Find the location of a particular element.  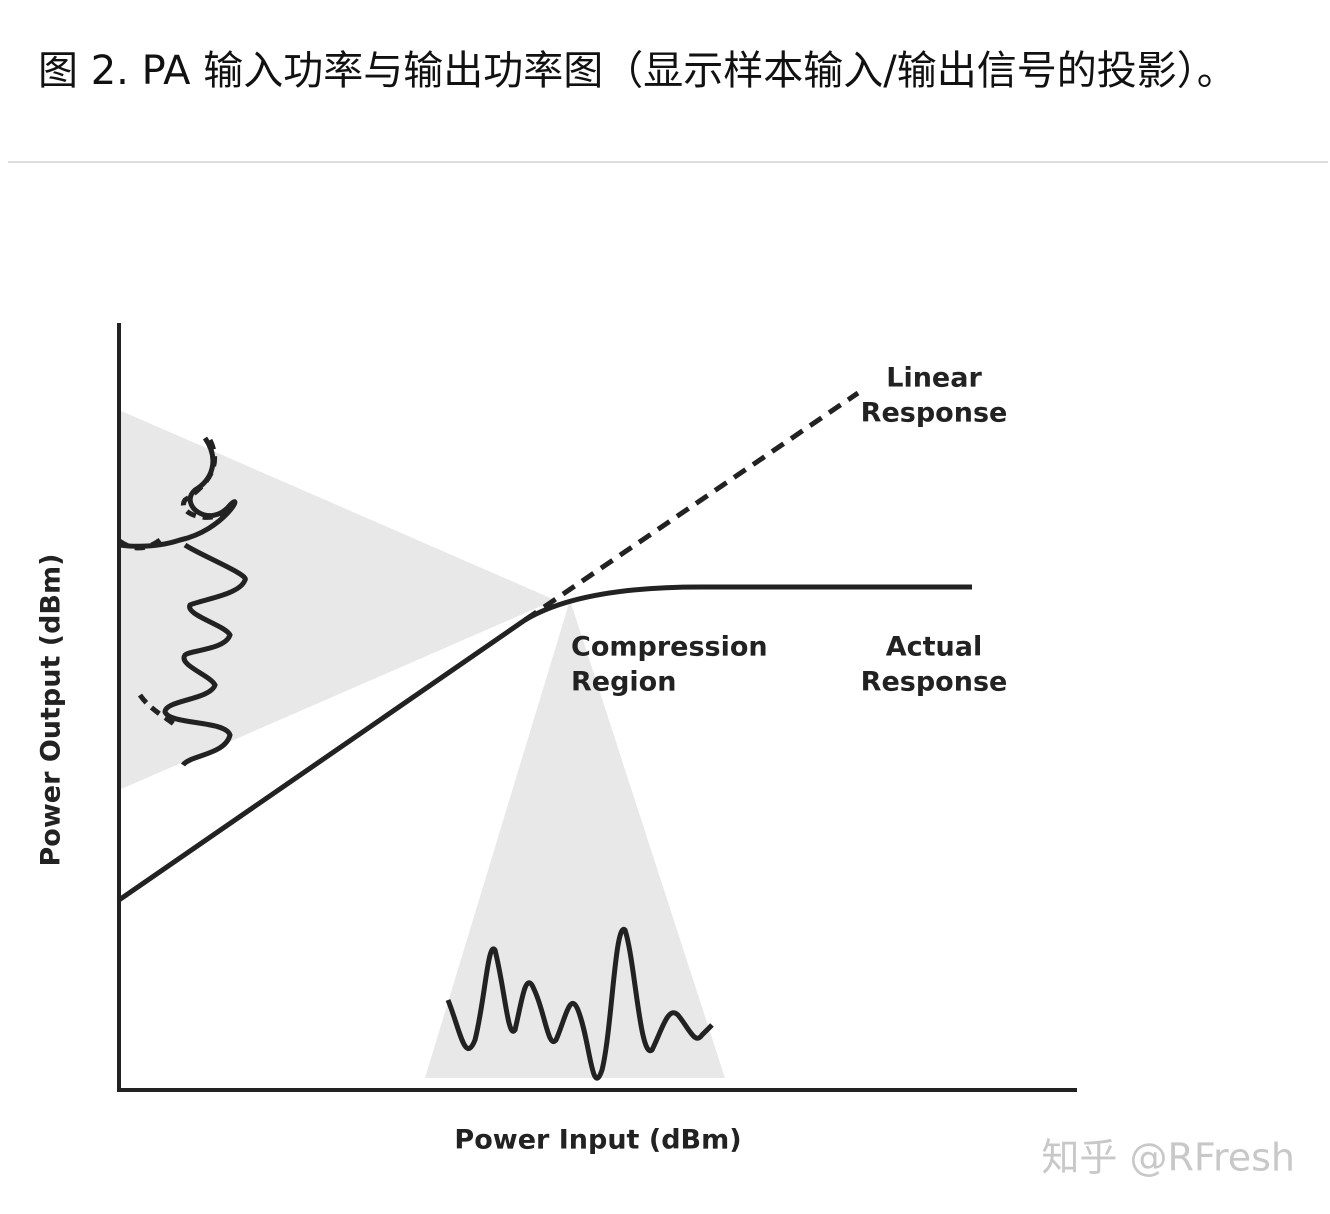

output-waveform-dashed is located at coordinates (172, 582).